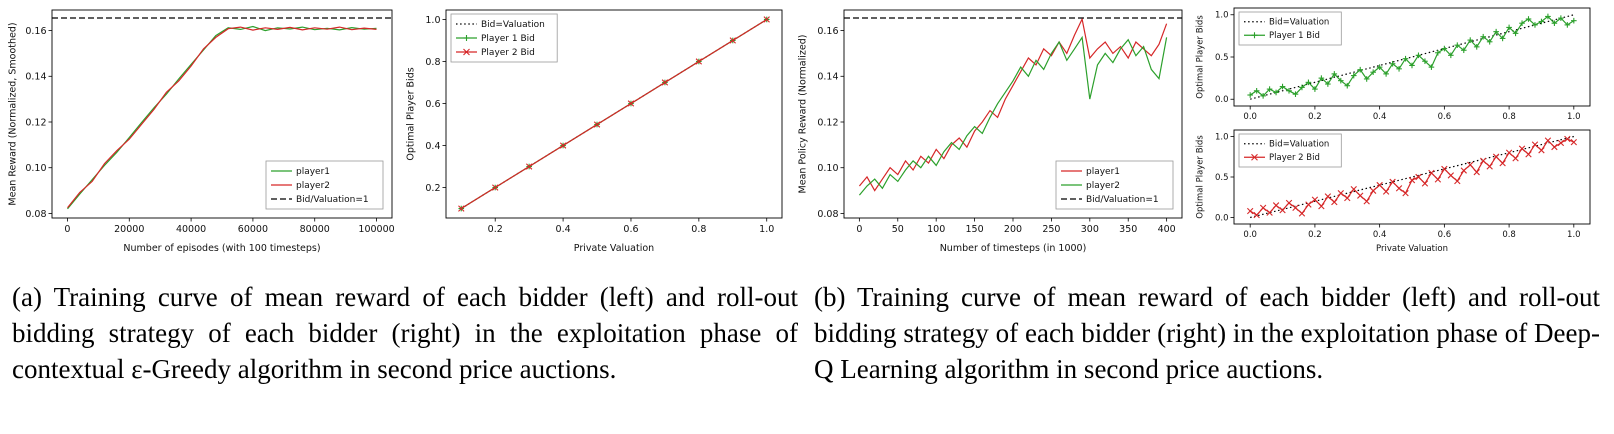 This screenshot has height=434, width=1614. Describe the element at coordinates (1090, 229) in the screenshot. I see `svg-text: 300` at that location.